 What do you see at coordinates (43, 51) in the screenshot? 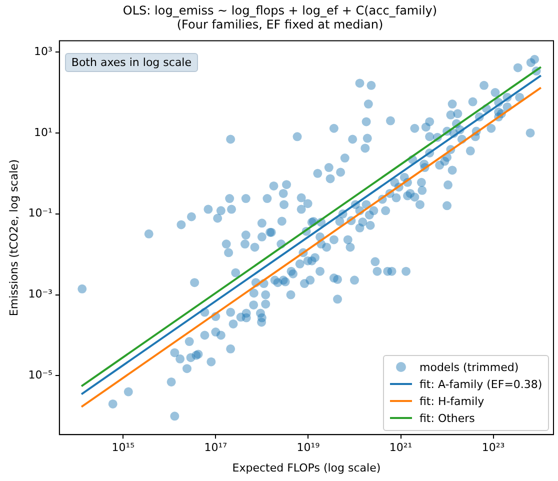
I see `y-tick-label: 10³` at bounding box center [43, 51].